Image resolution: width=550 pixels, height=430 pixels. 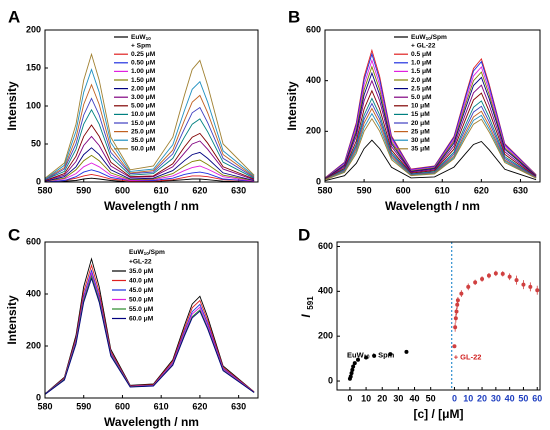 I want to click on y-tick-label: 100, so click(x=33, y=105).